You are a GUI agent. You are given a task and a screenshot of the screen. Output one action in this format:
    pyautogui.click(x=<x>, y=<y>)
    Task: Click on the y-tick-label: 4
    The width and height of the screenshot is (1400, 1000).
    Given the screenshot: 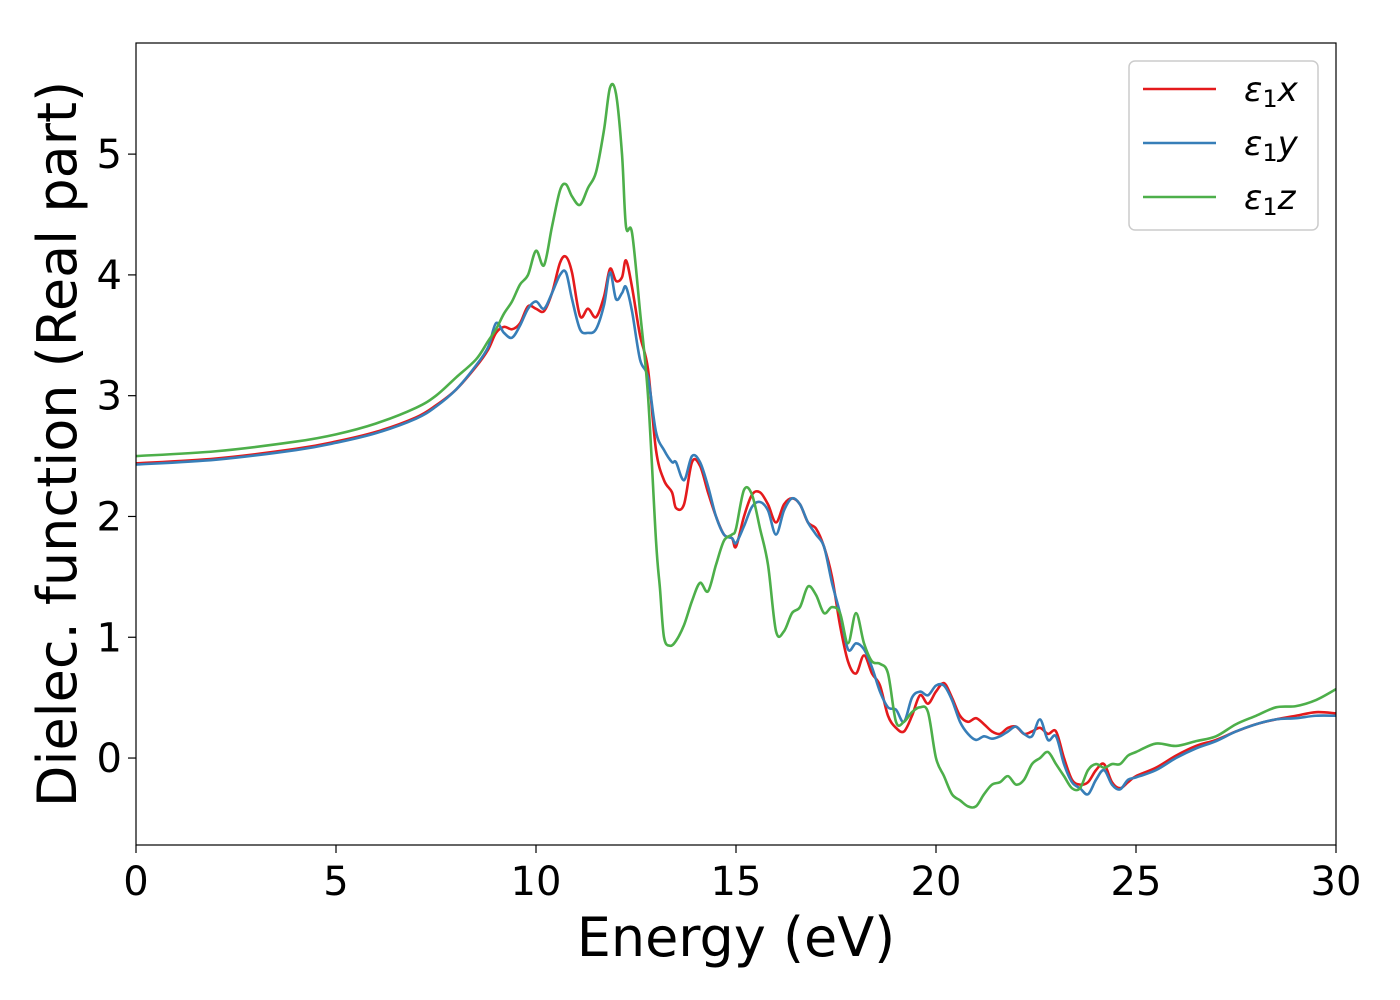 What is the action you would take?
    pyautogui.click(x=109, y=276)
    